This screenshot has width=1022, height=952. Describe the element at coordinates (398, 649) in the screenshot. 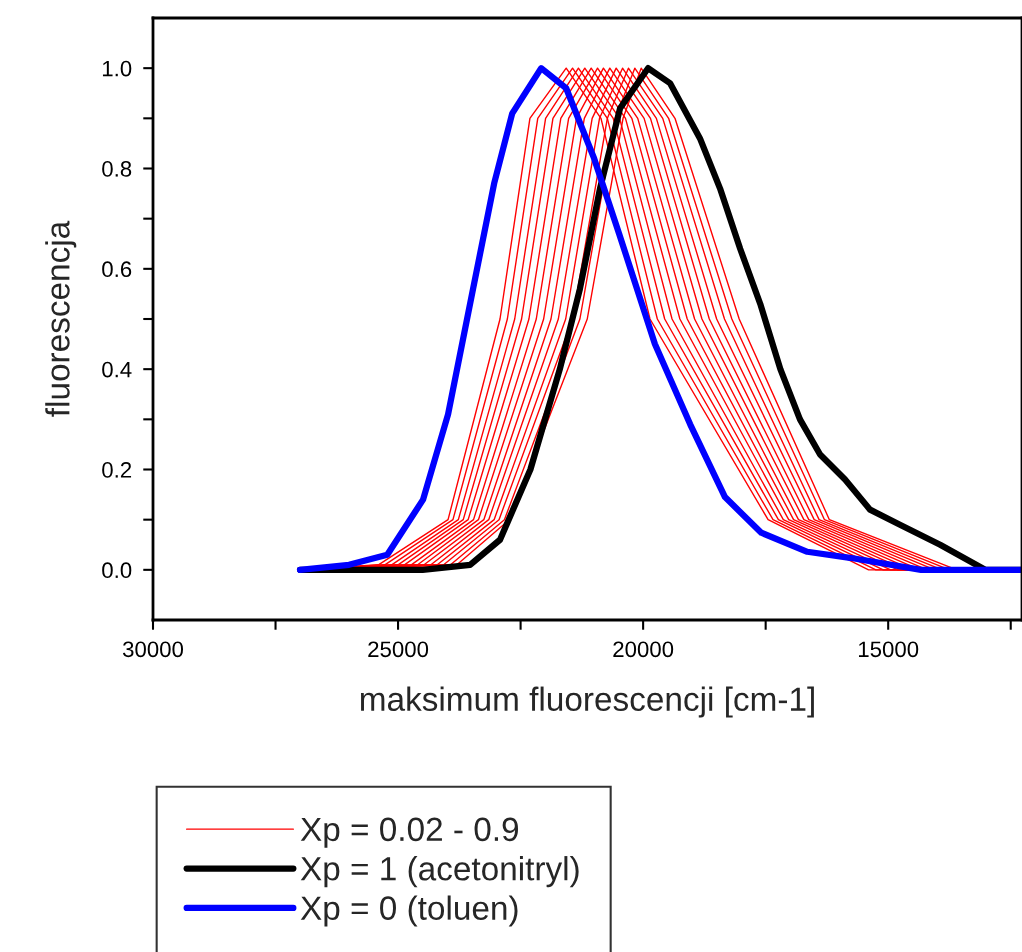

I see `x-tick-label: 25000` at that location.